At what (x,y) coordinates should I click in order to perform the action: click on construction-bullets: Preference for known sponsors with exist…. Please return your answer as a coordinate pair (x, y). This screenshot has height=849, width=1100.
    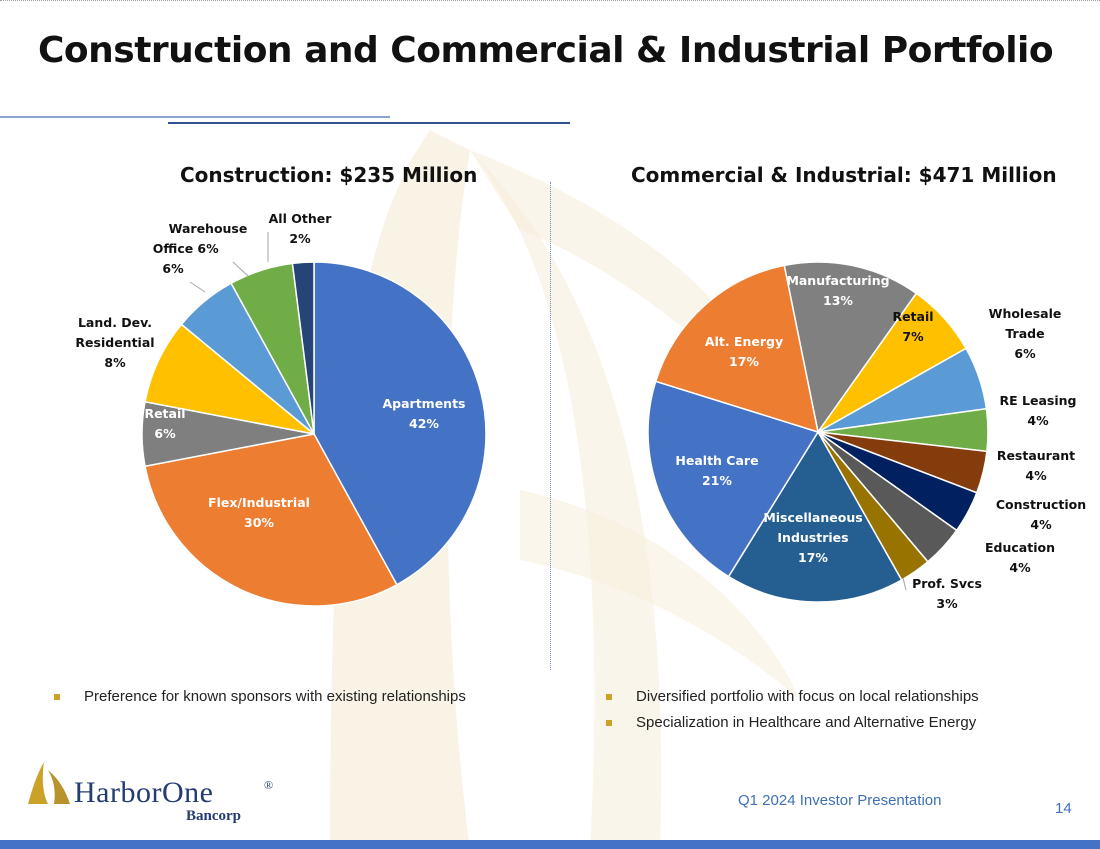
    Looking at the image, I should click on (260, 697).